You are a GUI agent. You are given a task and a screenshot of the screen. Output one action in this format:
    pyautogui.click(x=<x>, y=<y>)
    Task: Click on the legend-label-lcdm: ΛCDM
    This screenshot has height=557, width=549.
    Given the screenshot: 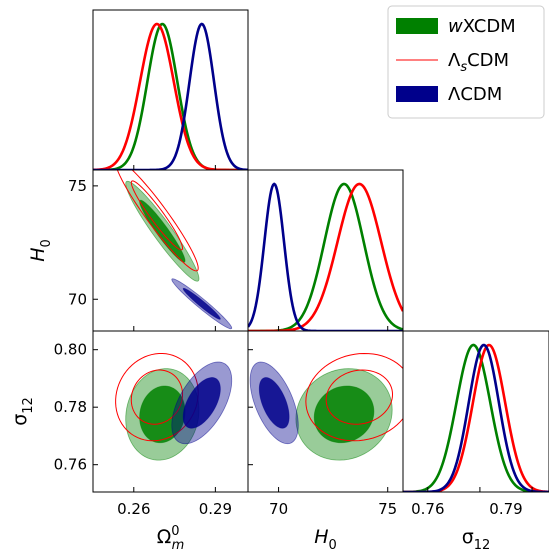 What is the action you would take?
    pyautogui.click(x=475, y=94)
    